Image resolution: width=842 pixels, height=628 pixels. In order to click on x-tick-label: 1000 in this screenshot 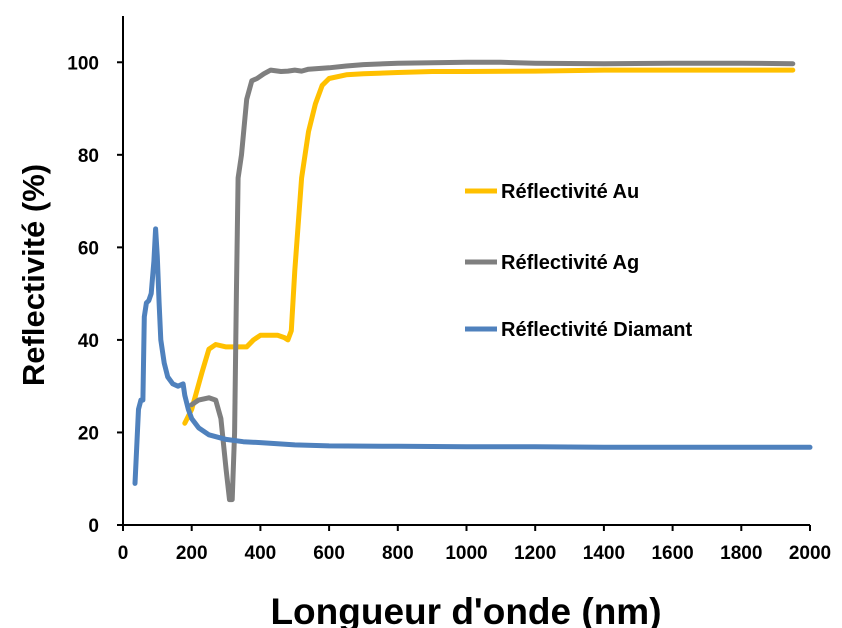, I will do `click(466, 553)`.